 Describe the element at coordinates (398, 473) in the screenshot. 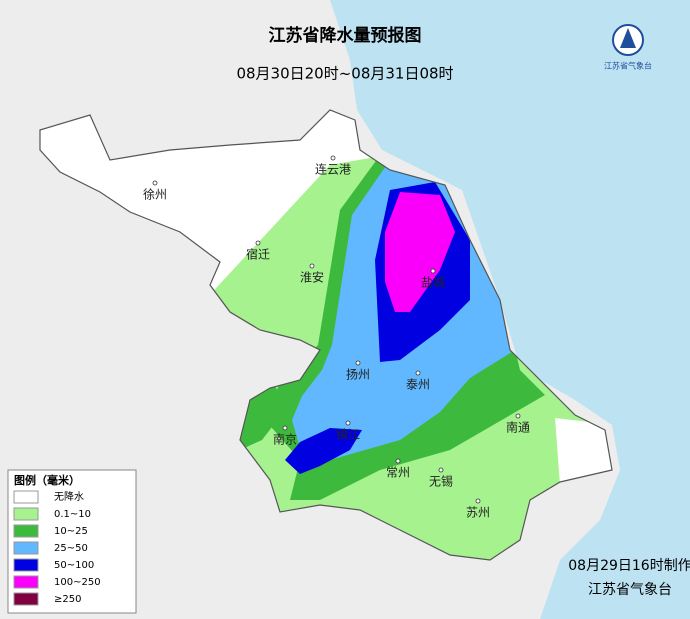

I see `city-label: 常州` at that location.